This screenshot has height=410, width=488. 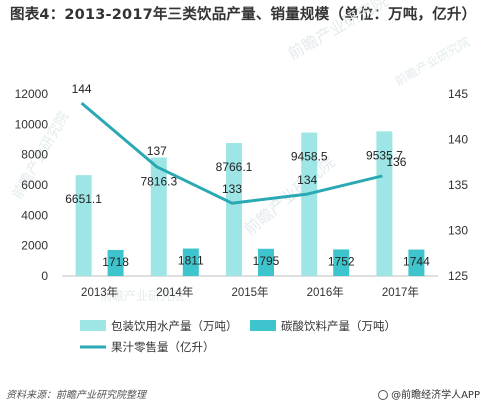 What do you see at coordinates (458, 276) in the screenshot?
I see `right-y-tick-label: 125` at bounding box center [458, 276].